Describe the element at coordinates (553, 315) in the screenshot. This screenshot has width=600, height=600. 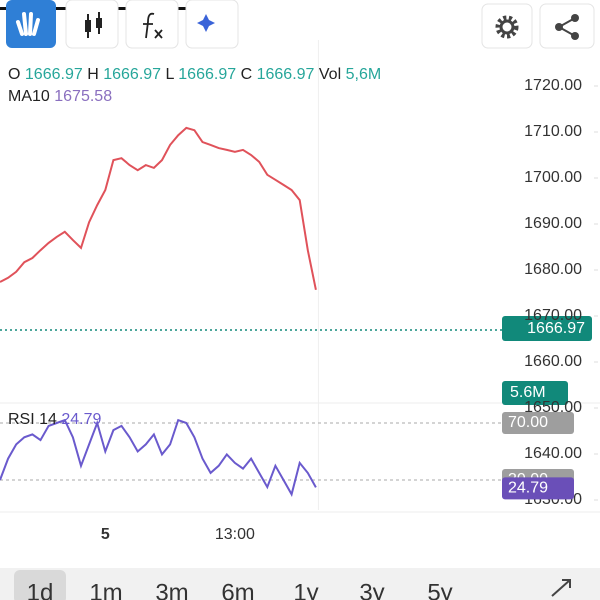
I see `y-tick-label: 1670.00` at that location.